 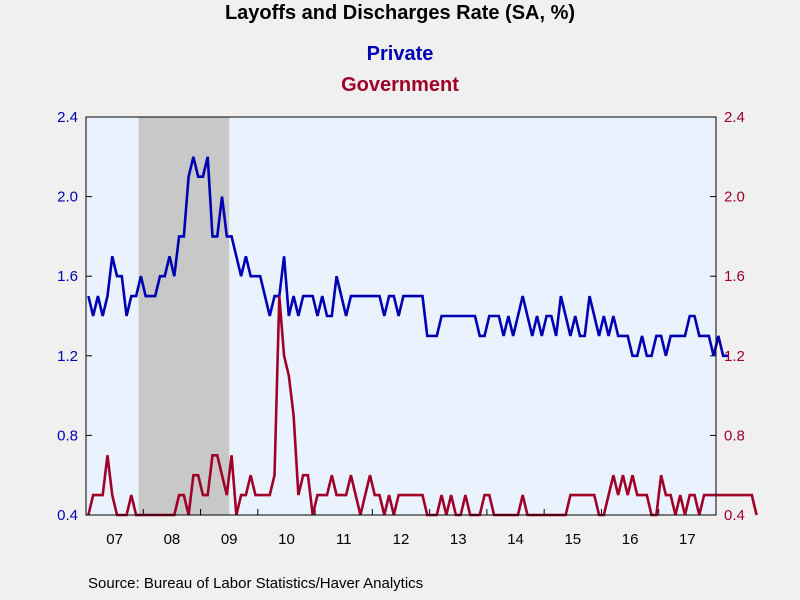 What do you see at coordinates (401, 528) in the screenshot?
I see `x-axis: 07 08 09 10 11 12 13 14 15 16 17` at bounding box center [401, 528].